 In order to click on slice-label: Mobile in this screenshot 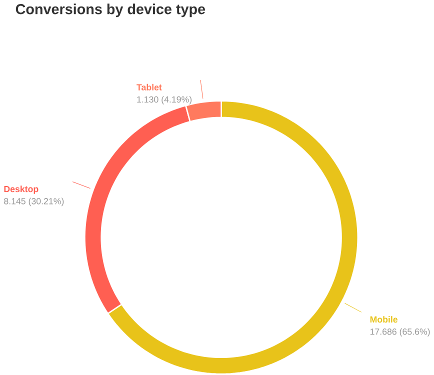, I will do `click(384, 319)`.